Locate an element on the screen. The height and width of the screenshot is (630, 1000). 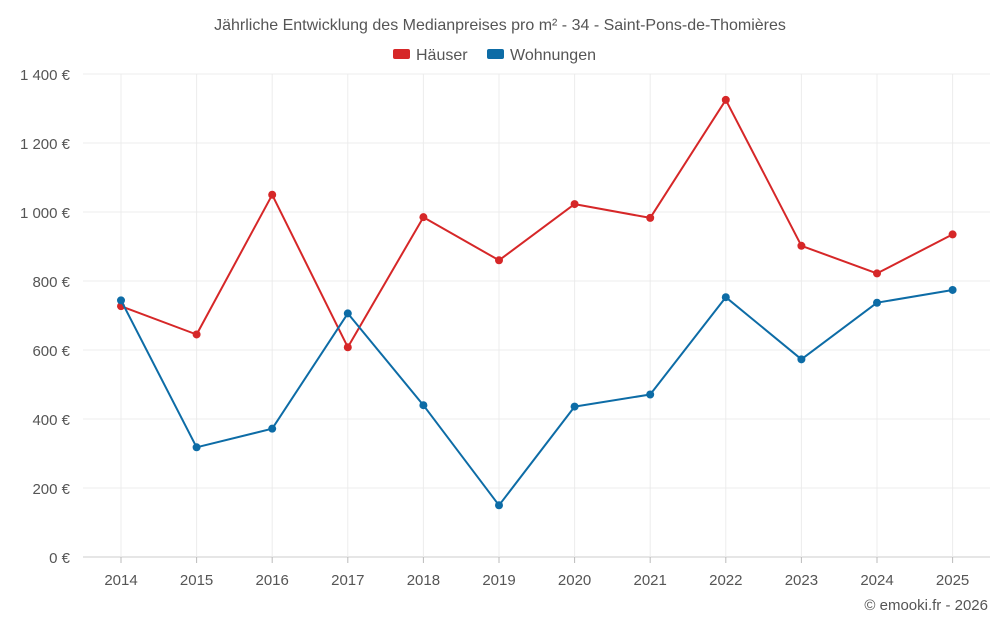
x-tick-label: 2019 is located at coordinates (498, 580).